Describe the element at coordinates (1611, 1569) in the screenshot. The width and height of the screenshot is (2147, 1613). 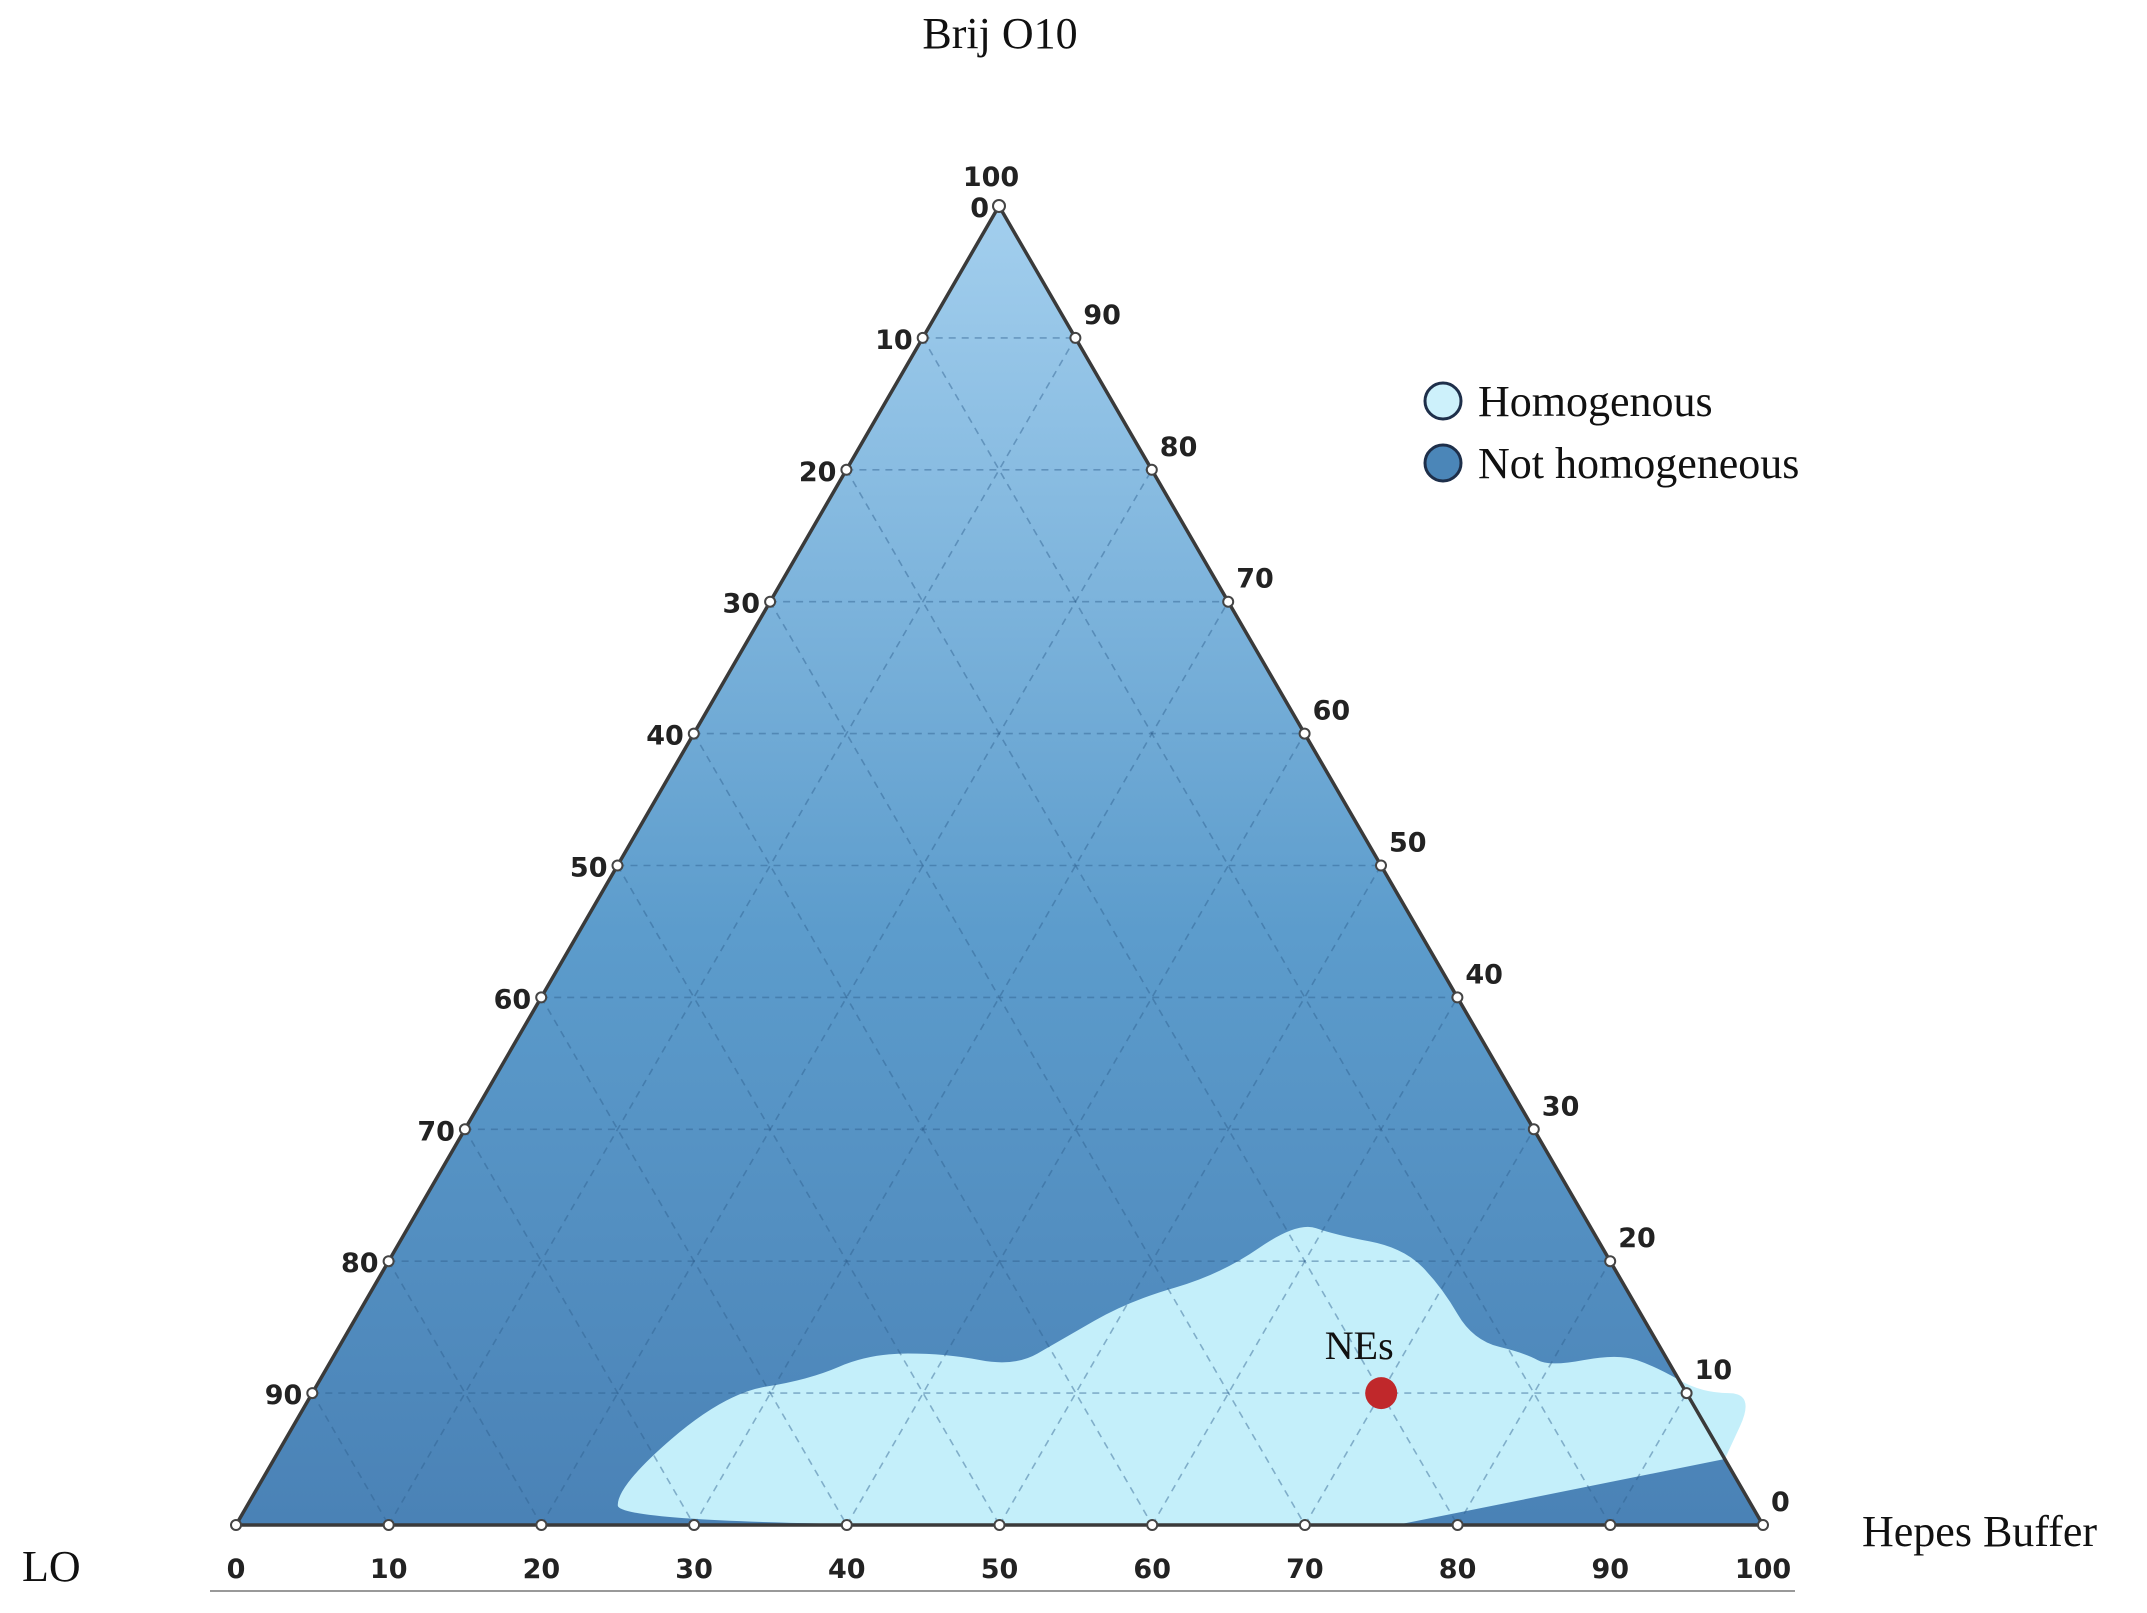
I see `tick-label-bottom: 90` at that location.